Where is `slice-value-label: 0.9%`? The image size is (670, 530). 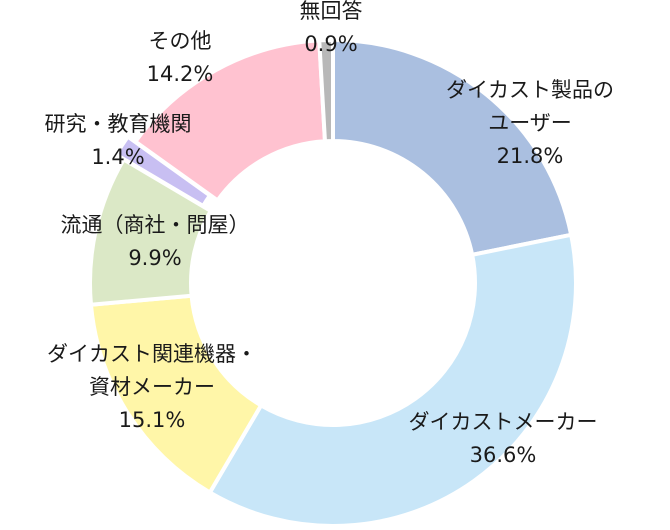
slice-value-label: 0.9% is located at coordinates (330, 44).